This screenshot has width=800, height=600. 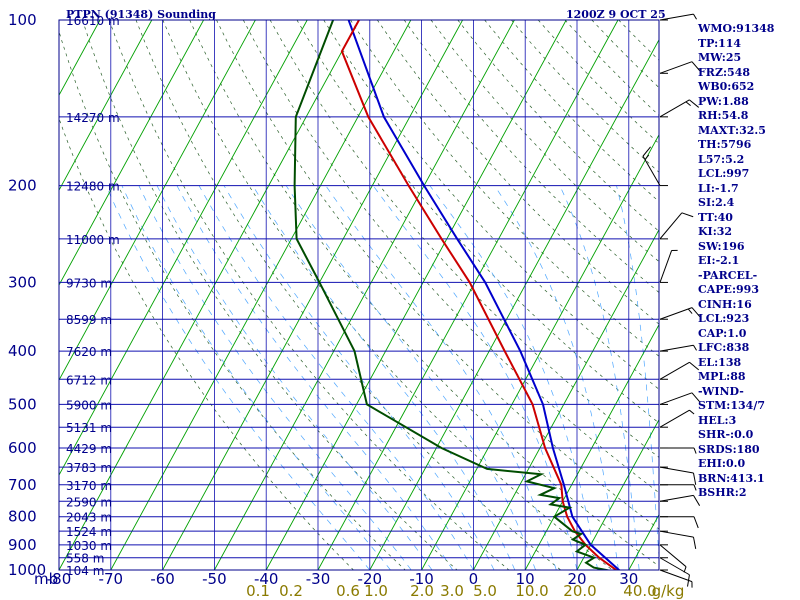 What do you see at coordinates (728, 289) in the screenshot?
I see `index-item: CAPE:993` at bounding box center [728, 289].